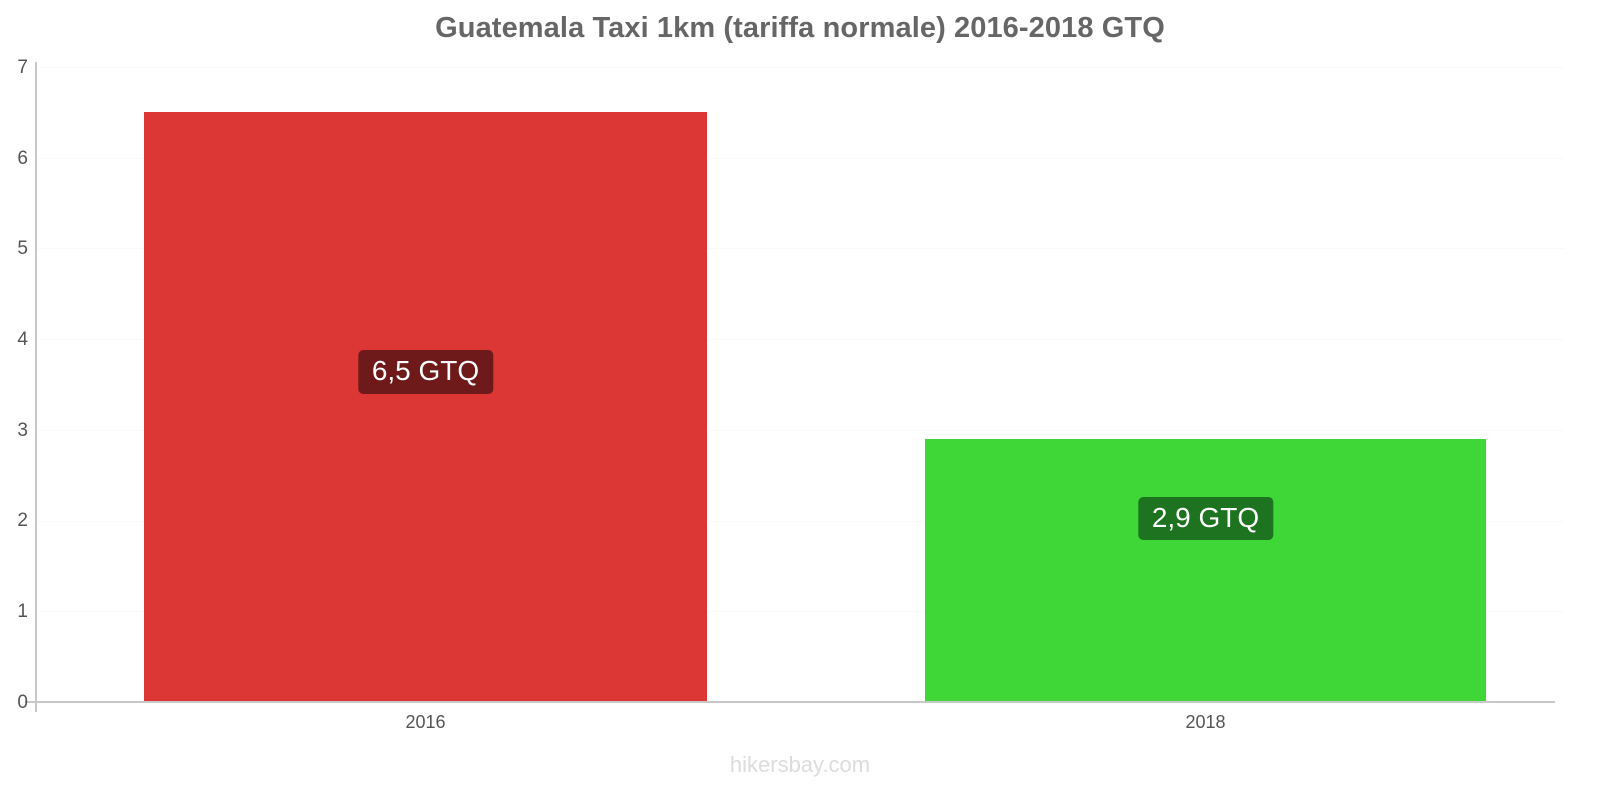  Describe the element at coordinates (22, 67) in the screenshot. I see `y-tick-7: 7` at that location.